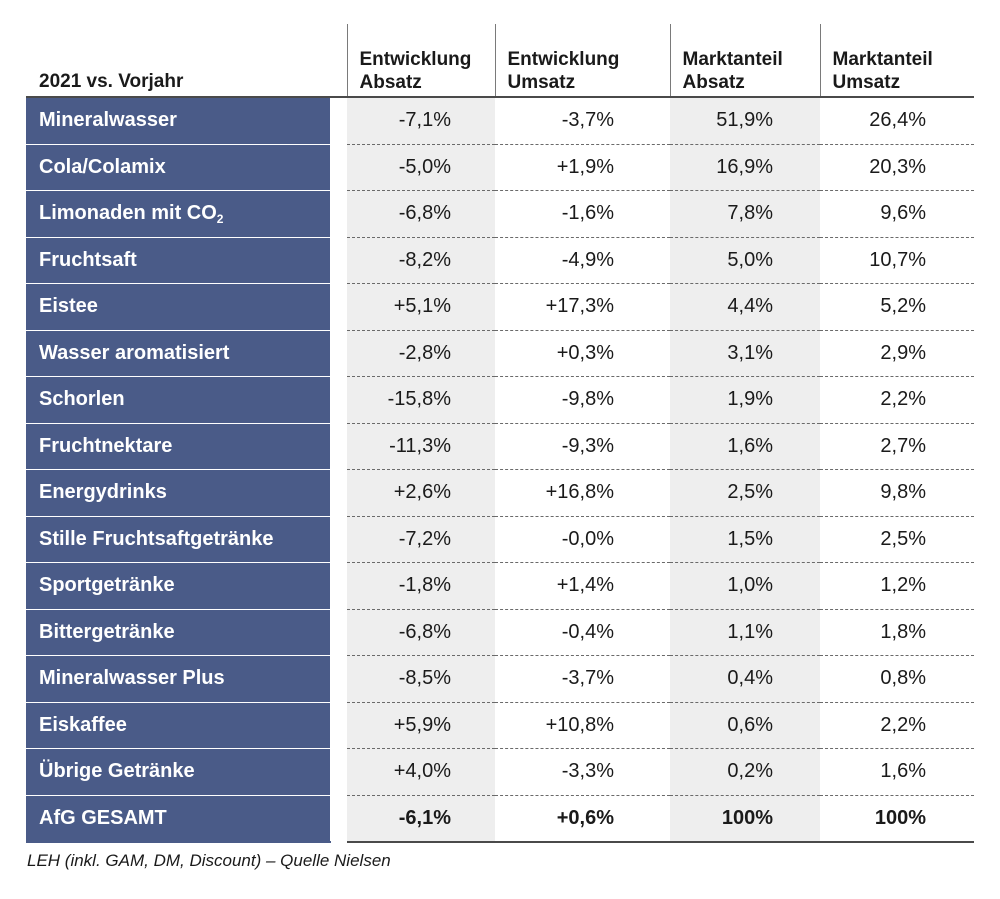 The height and width of the screenshot is (899, 1000). Describe the element at coordinates (106, 445) in the screenshot. I see `row-label-text: Fruchtnektare` at that location.